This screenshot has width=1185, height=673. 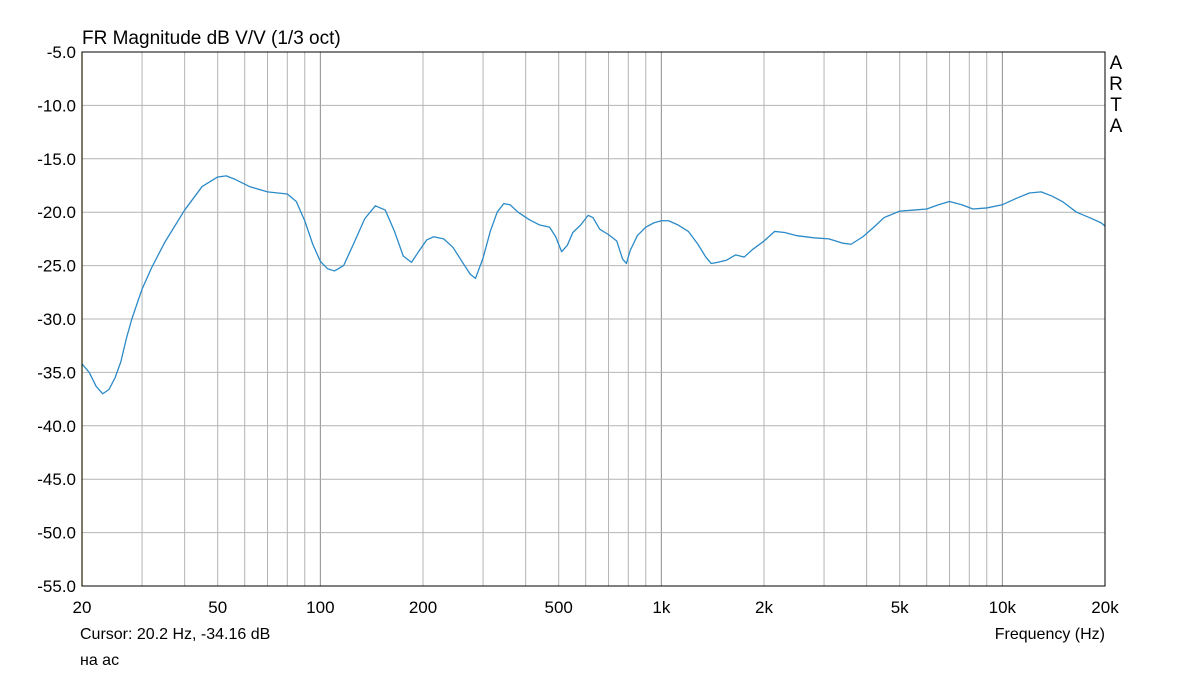 What do you see at coordinates (900, 607) in the screenshot?
I see `x-tick-label: 5k` at bounding box center [900, 607].